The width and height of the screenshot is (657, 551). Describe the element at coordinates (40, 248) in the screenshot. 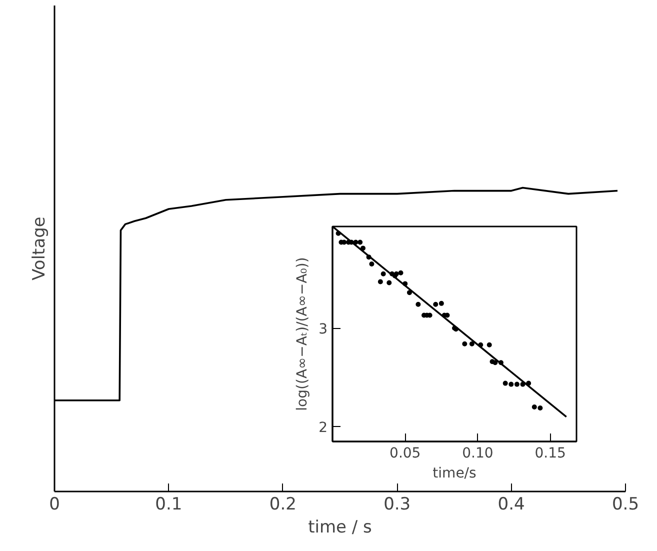

I see `y-axis-title: Voltage` at that location.